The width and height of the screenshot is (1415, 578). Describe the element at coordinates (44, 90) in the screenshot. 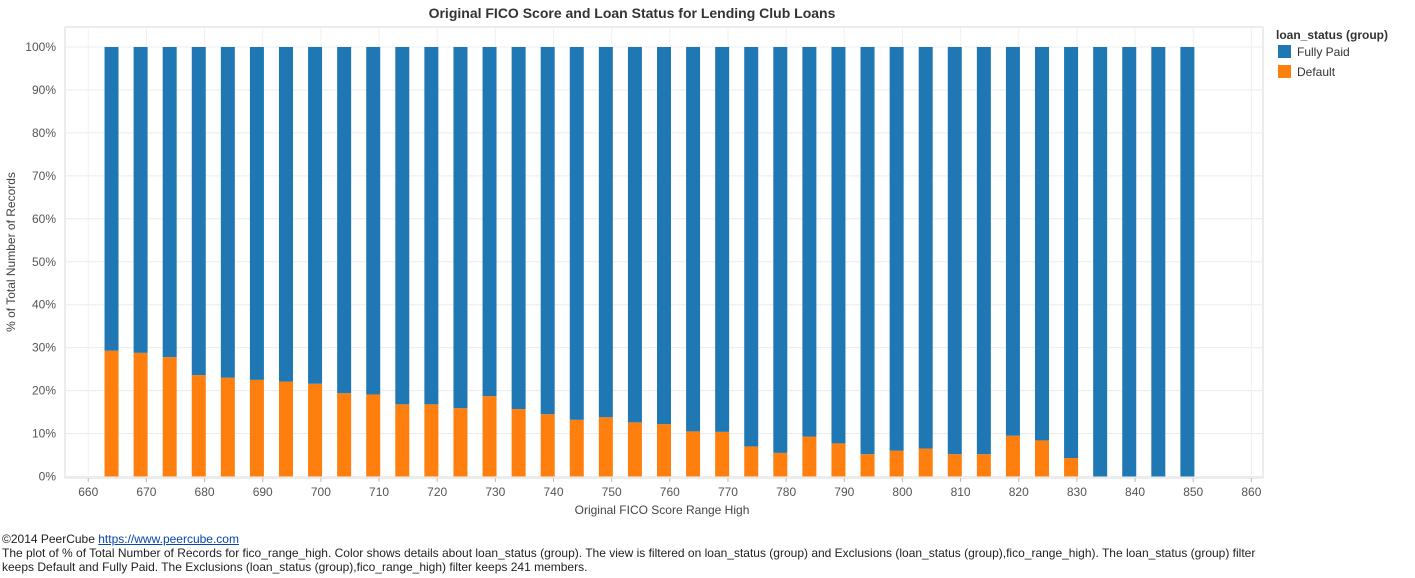

I see `y-tick-label: 90%` at that location.